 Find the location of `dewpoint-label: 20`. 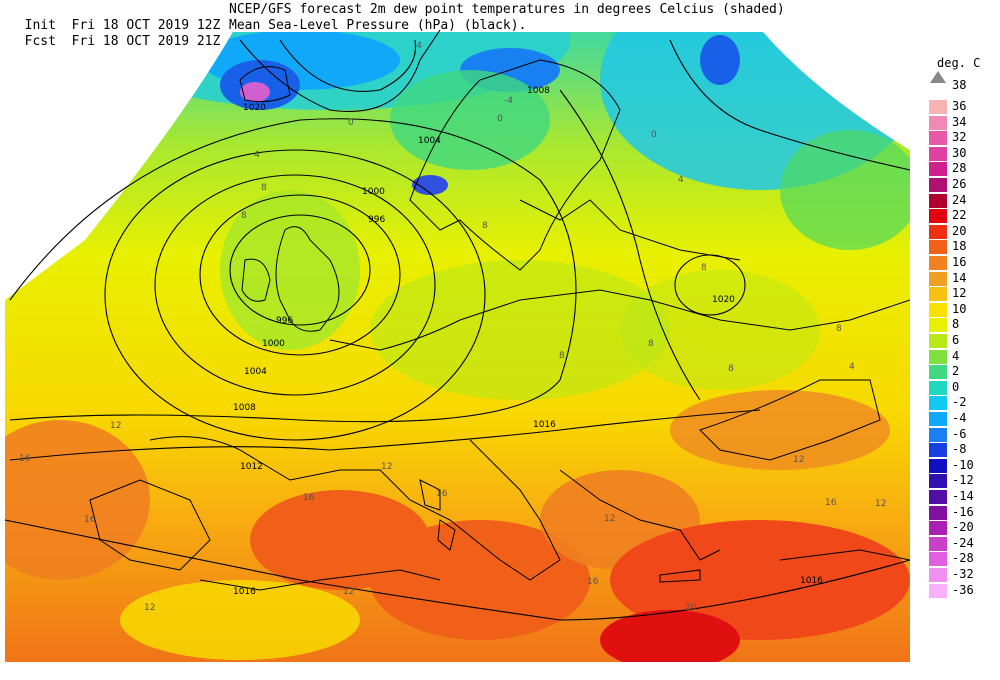

dewpoint-label: 20 is located at coordinates (691, 608).